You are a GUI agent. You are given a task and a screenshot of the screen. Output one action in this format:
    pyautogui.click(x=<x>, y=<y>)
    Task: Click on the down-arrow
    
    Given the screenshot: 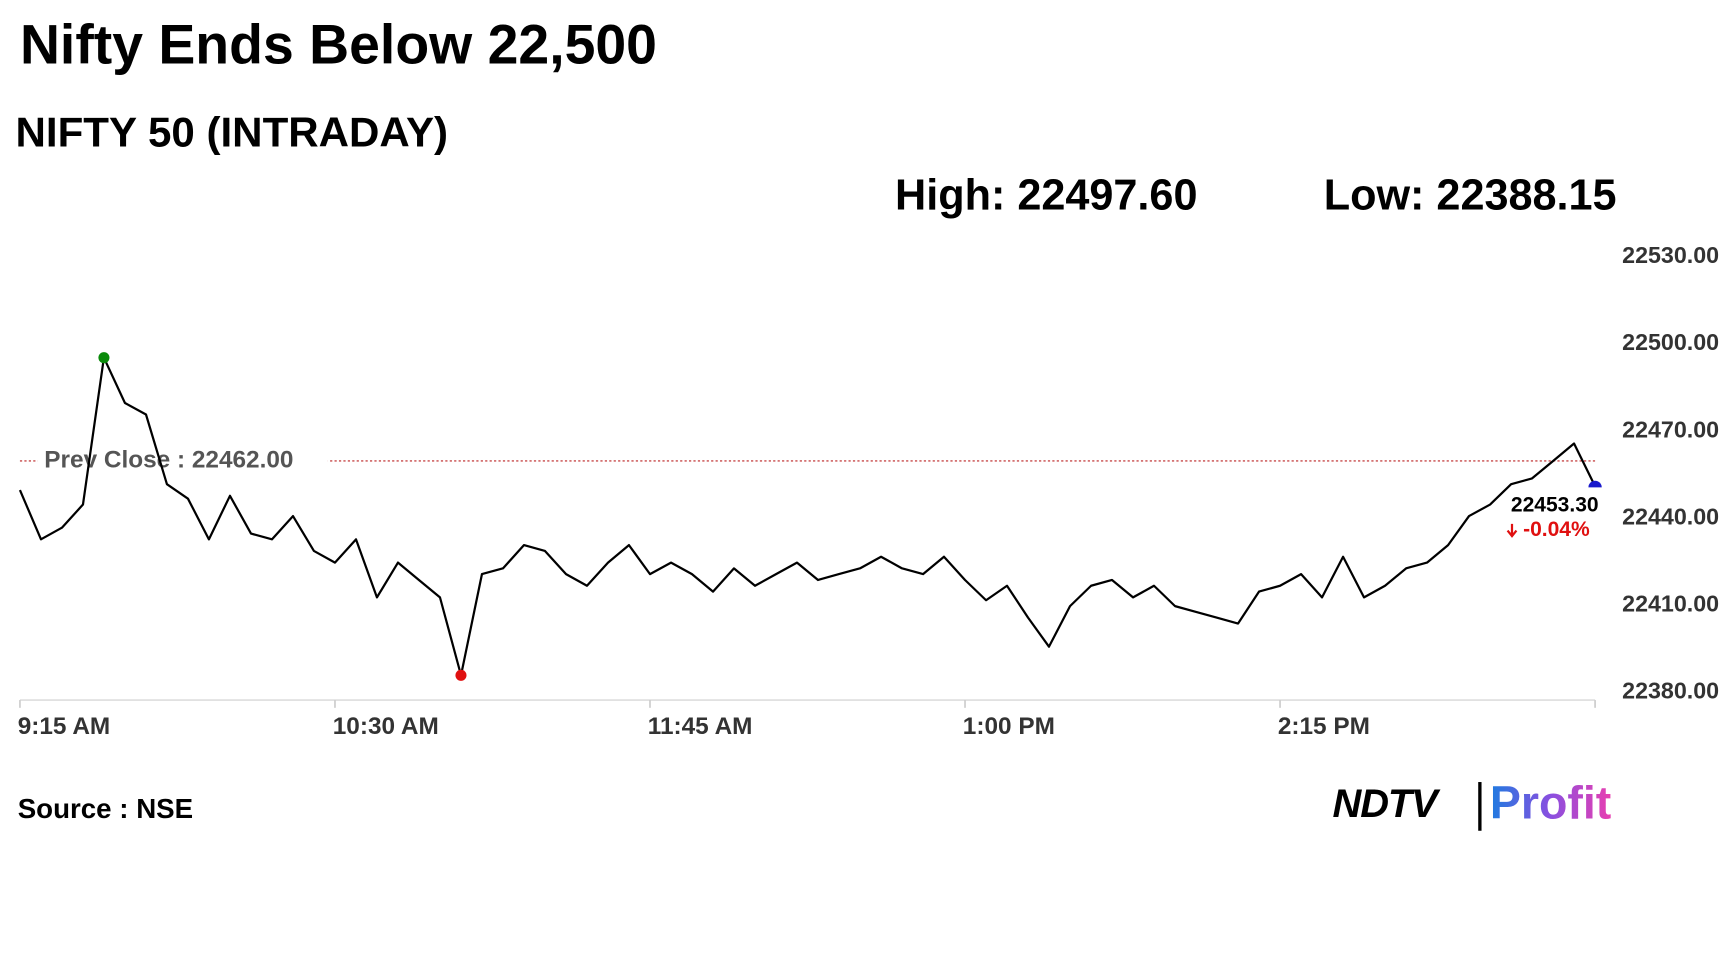 What is the action you would take?
    pyautogui.click(x=1512, y=530)
    